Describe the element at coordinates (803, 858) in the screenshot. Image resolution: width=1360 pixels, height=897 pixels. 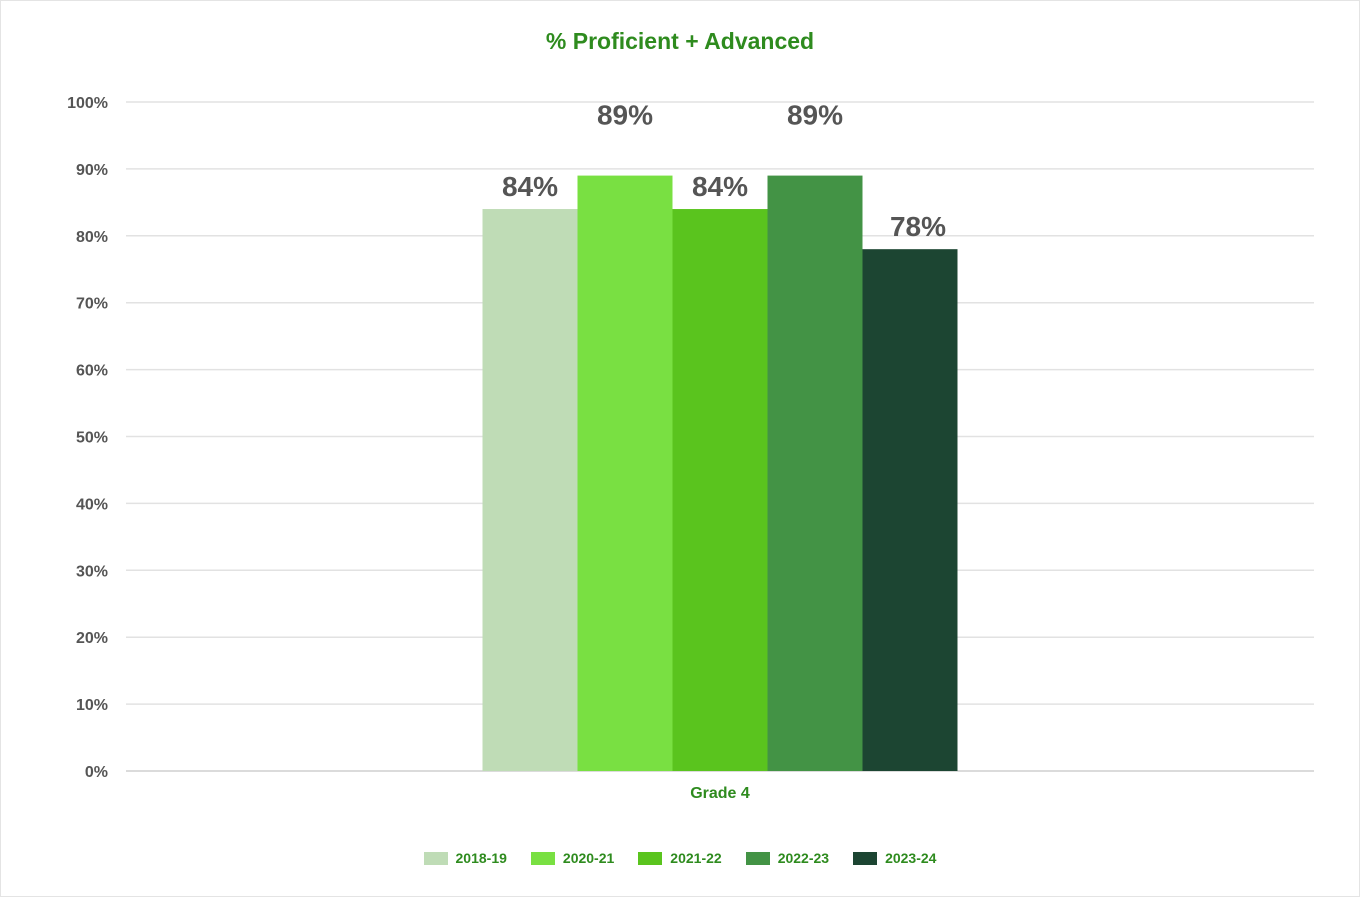
I see `legend-label: 2022-23` at that location.